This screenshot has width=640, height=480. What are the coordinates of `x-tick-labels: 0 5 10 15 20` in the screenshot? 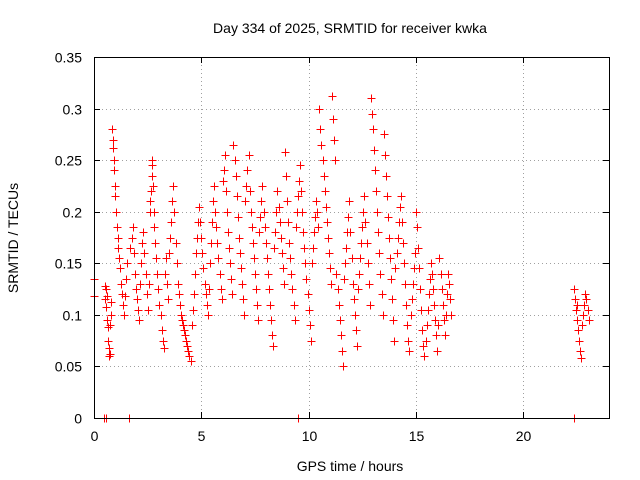 It's located at (311, 436).